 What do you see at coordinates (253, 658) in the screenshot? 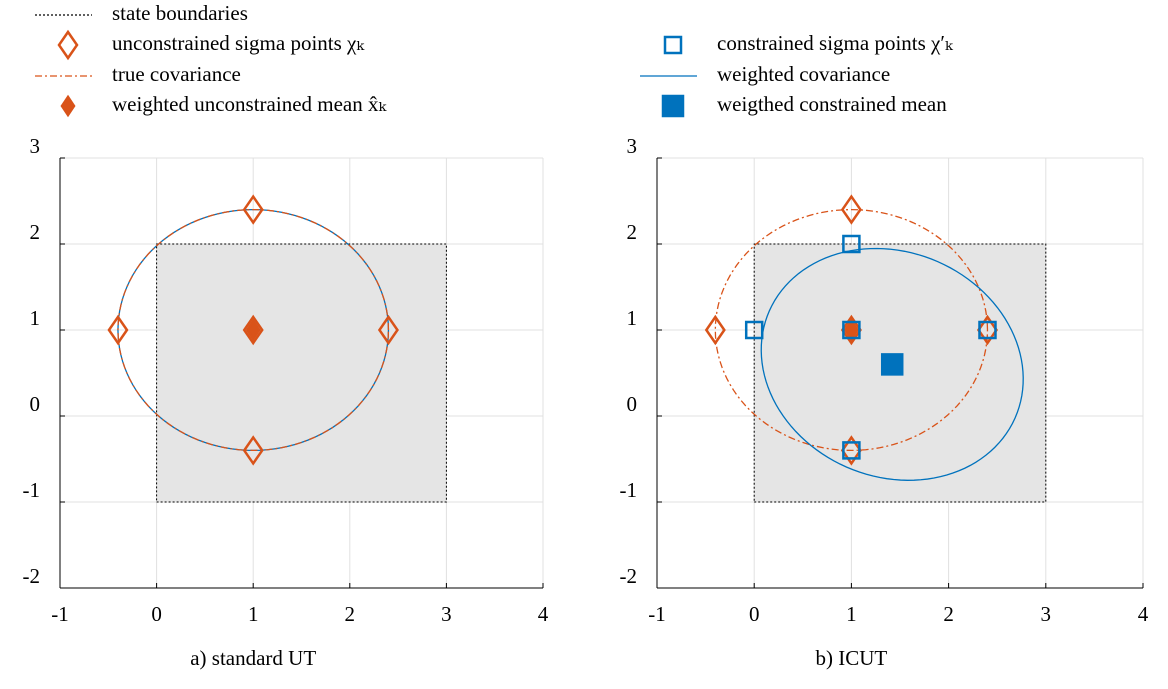
I see `caption: a) standard UT` at bounding box center [253, 658].